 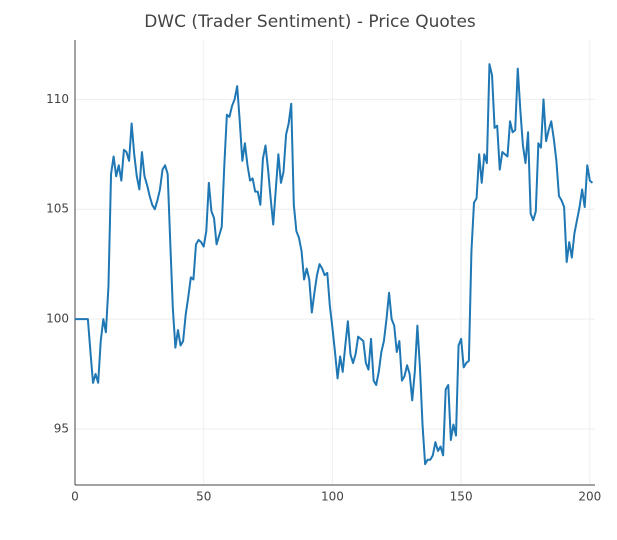 What do you see at coordinates (57, 99) in the screenshot?
I see `y-tick-label: 110` at bounding box center [57, 99].